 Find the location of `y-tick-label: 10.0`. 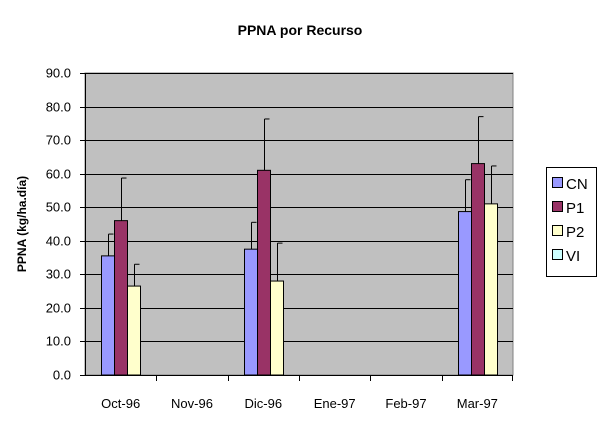

y-tick-label: 10.0 is located at coordinates (58, 341).